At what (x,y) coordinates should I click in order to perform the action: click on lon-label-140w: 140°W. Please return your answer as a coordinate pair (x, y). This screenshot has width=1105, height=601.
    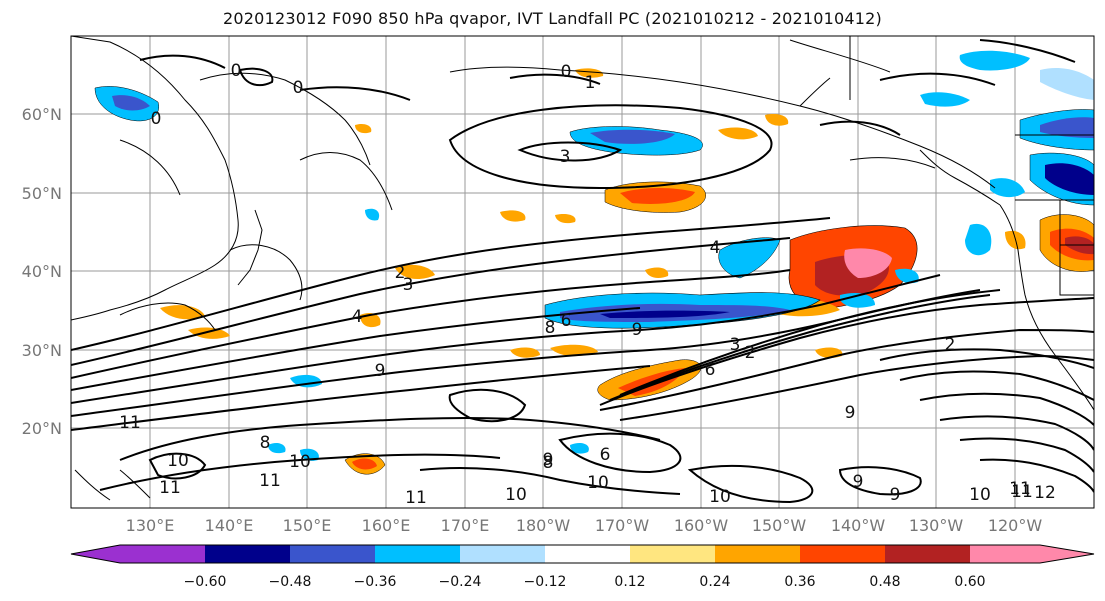
    Looking at the image, I should click on (858, 525).